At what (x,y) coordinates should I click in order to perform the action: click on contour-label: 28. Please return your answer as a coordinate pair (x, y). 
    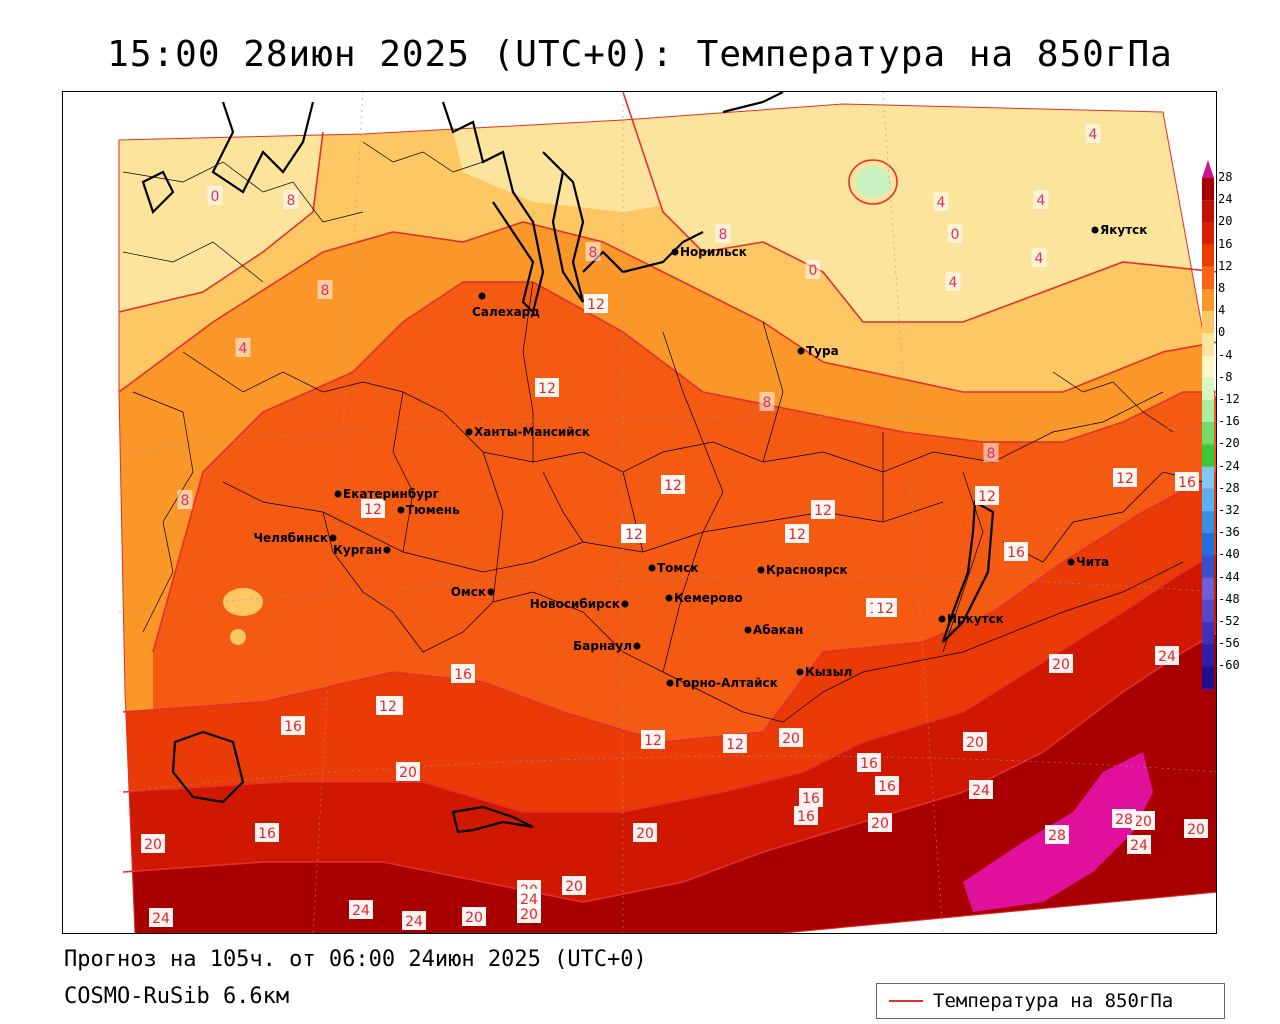
    Looking at the image, I should click on (1124, 820).